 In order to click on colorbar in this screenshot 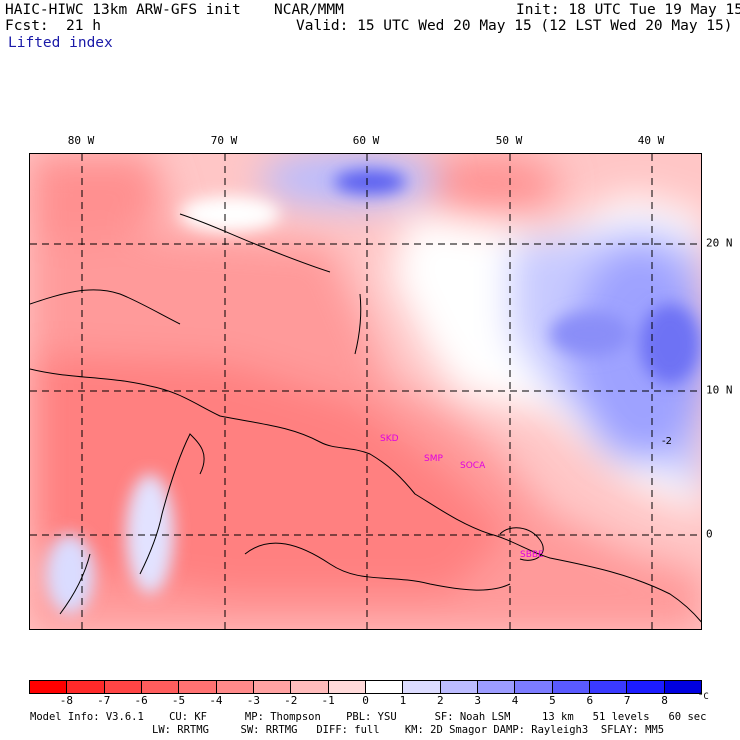, I will do `click(365, 687)`.